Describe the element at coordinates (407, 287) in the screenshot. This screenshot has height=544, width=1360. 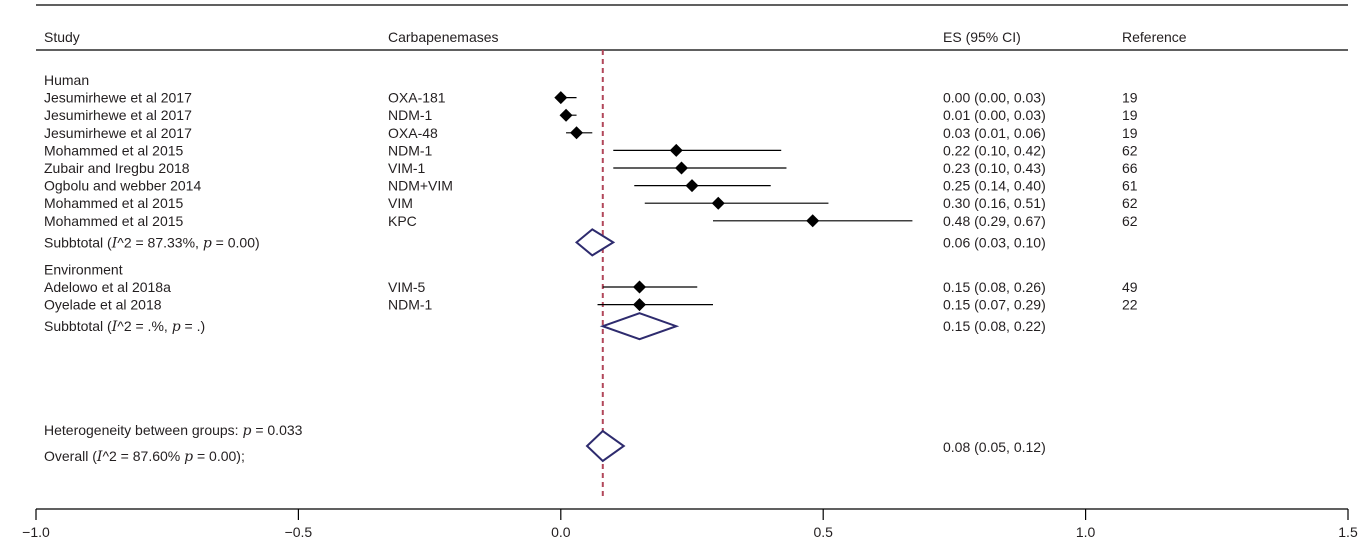
I see `carbapenemase: VIM-5` at that location.